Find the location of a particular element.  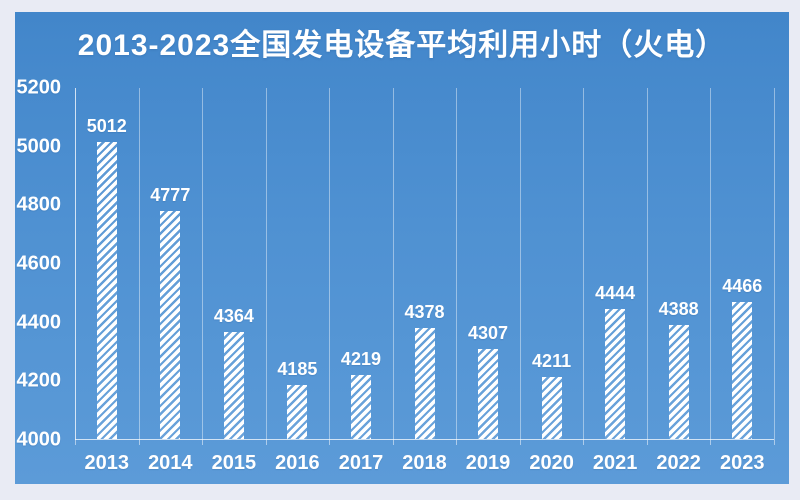

x-tick-label-2019: 2019 is located at coordinates (488, 463).